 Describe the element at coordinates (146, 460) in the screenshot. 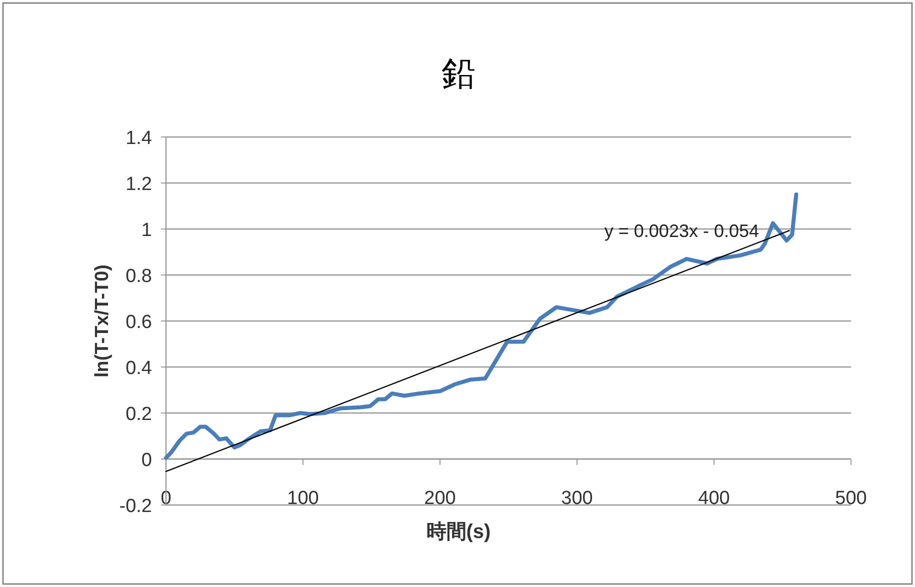

I see `y-tick-label: 0` at that location.